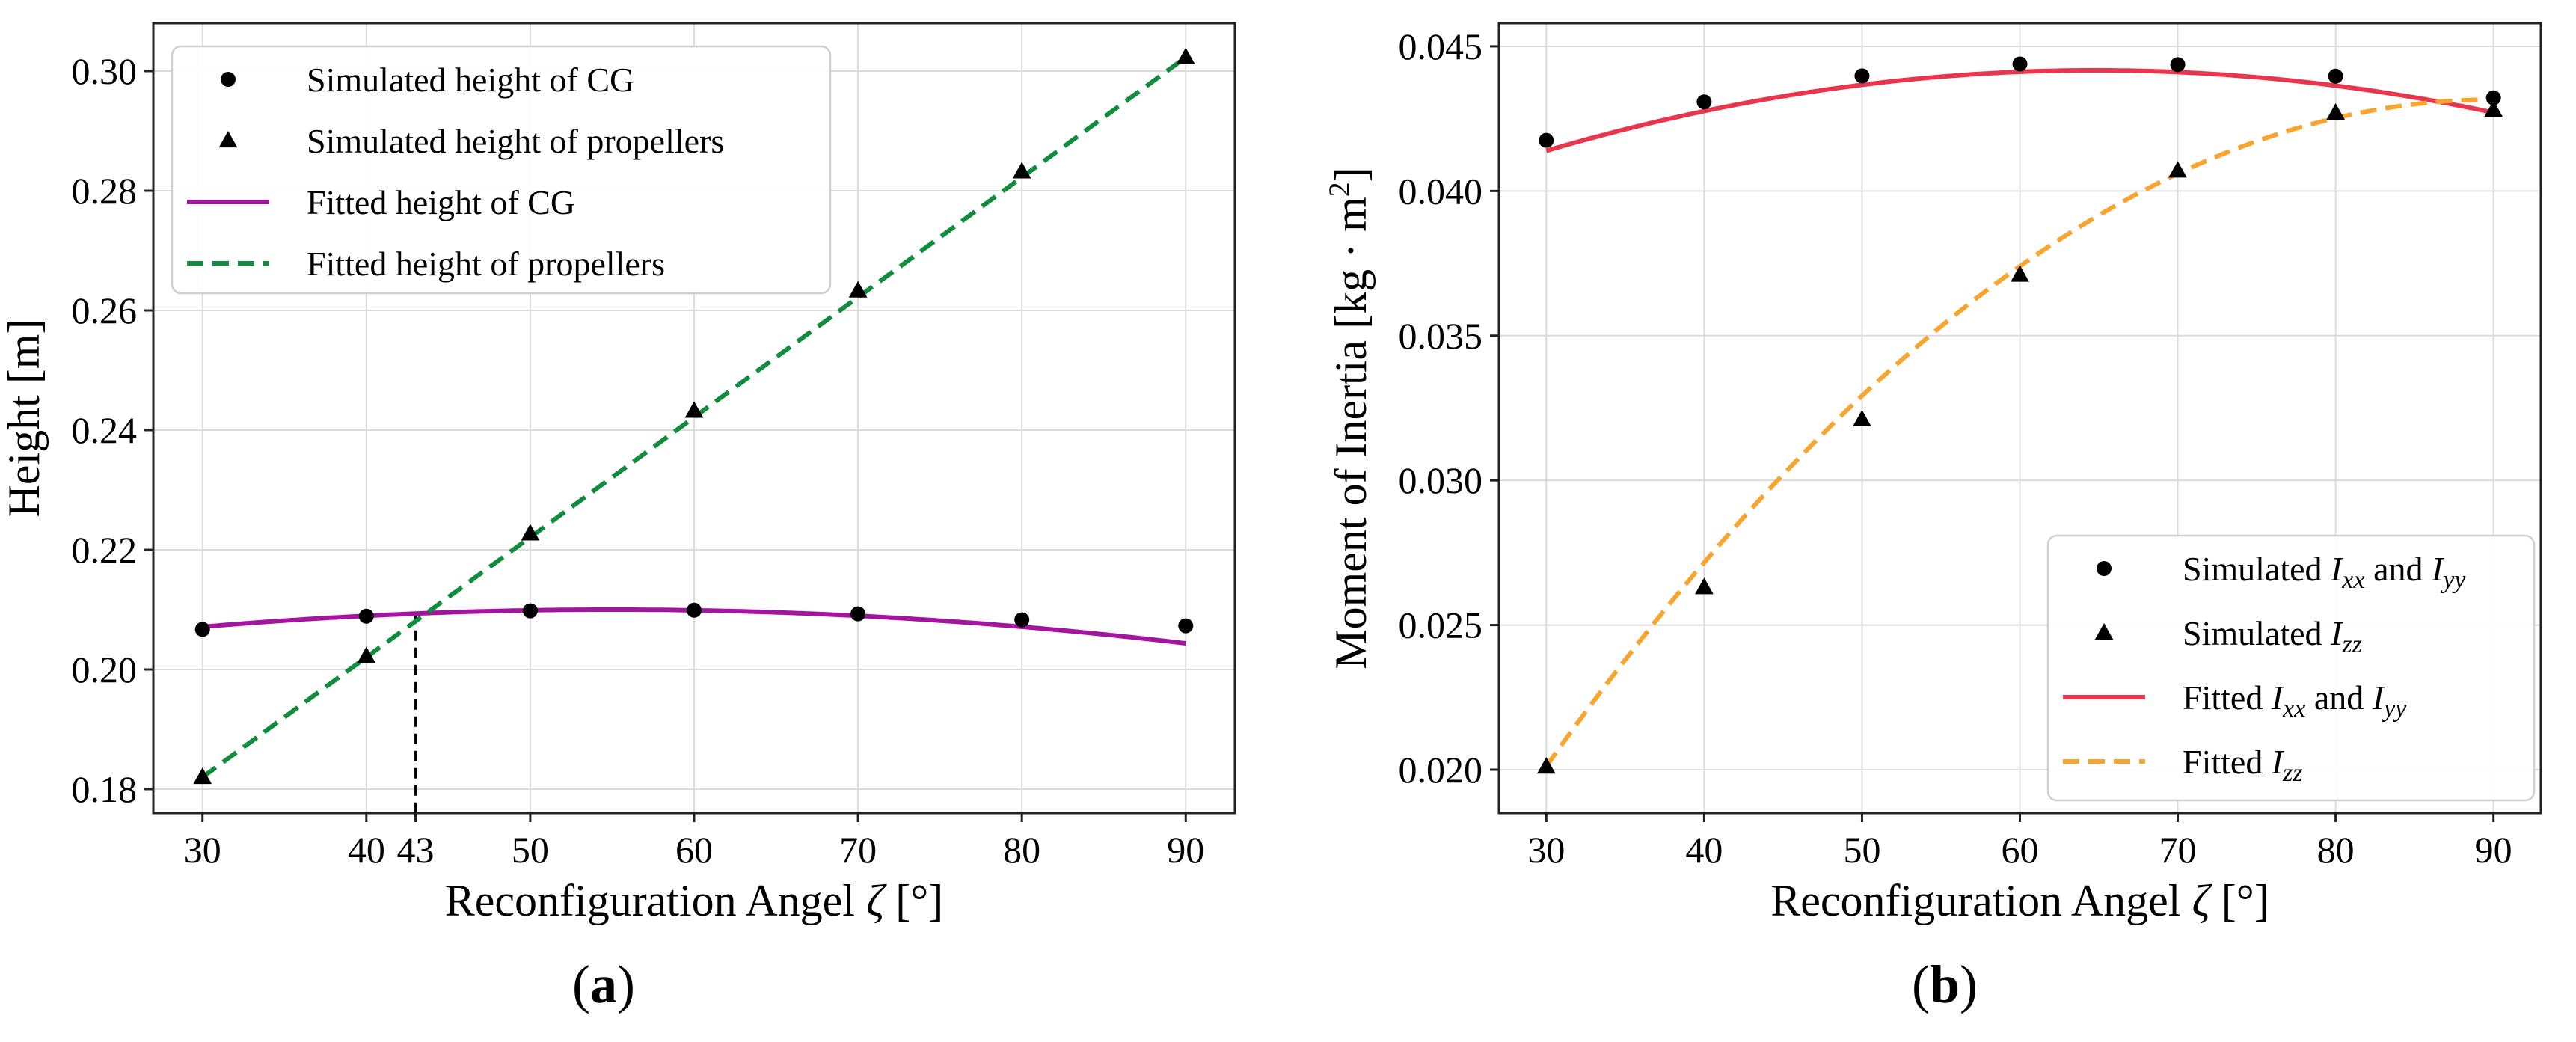 The height and width of the screenshot is (1042, 2576). Describe the element at coordinates (416, 850) in the screenshot. I see `x-tick-label: 43` at that location.